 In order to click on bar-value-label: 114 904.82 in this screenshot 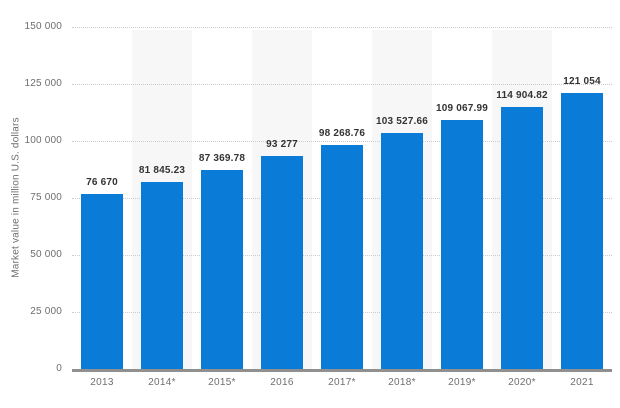, I will do `click(522, 96)`.